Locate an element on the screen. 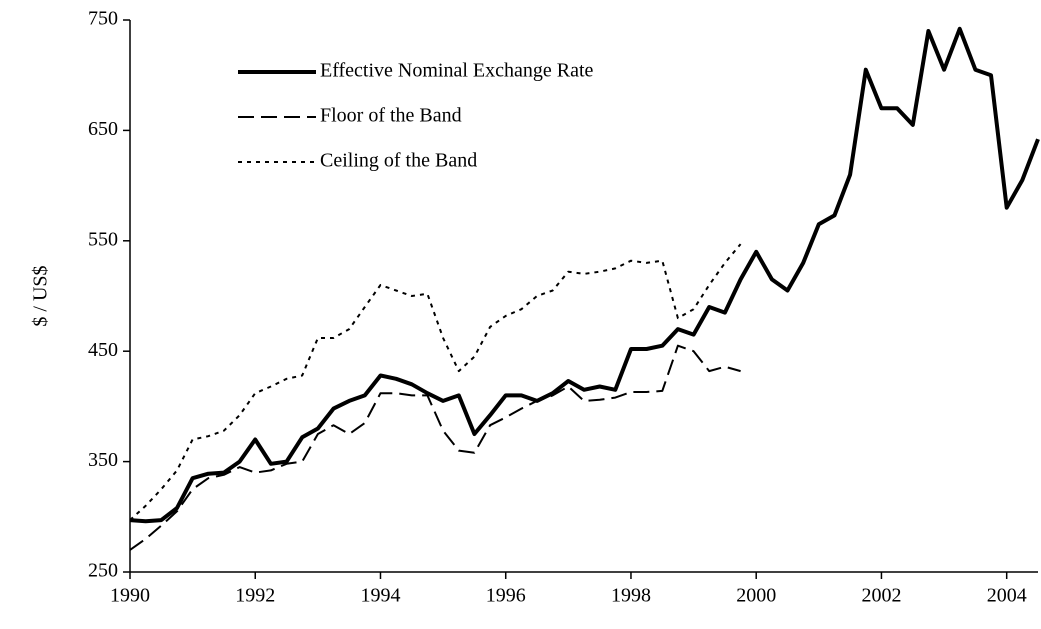  legend-label: Floor of the Band is located at coordinates (391, 116).